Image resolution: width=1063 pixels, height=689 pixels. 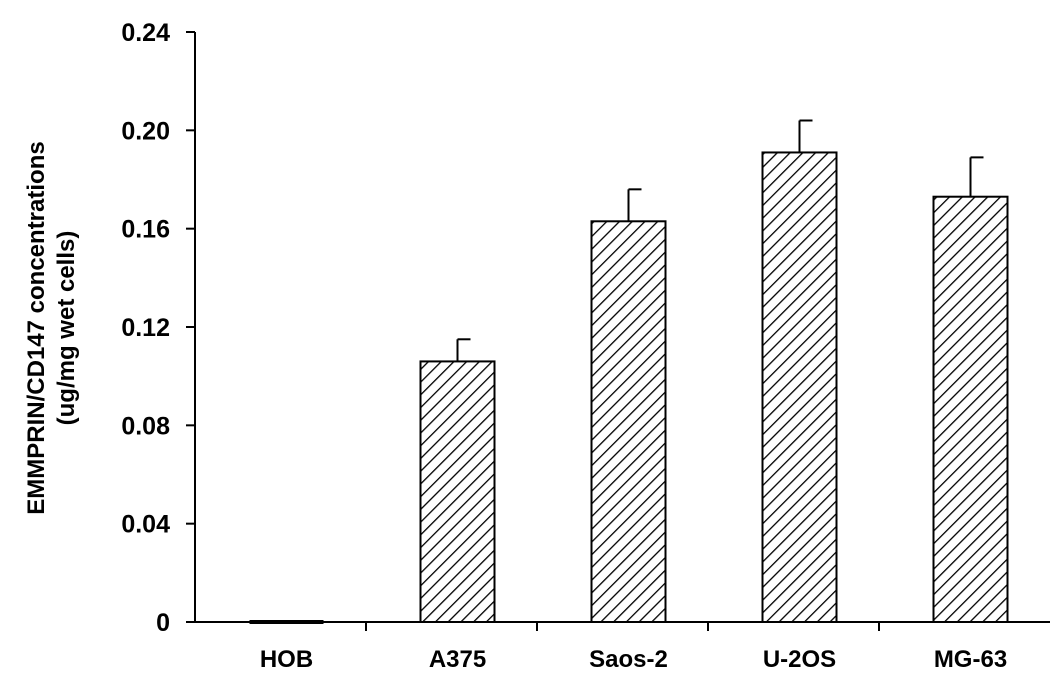 I want to click on y-tick-label: 0.04, so click(x=145, y=525).